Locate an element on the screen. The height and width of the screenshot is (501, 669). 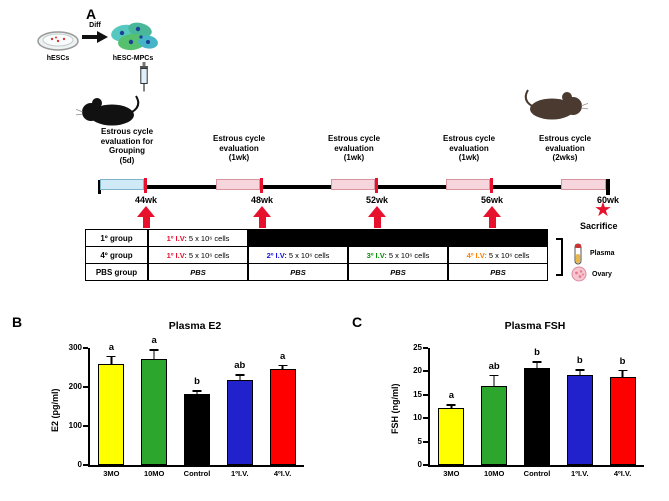
hesc-mpcs-label: hESC-MPCs is located at coordinates (133, 58).